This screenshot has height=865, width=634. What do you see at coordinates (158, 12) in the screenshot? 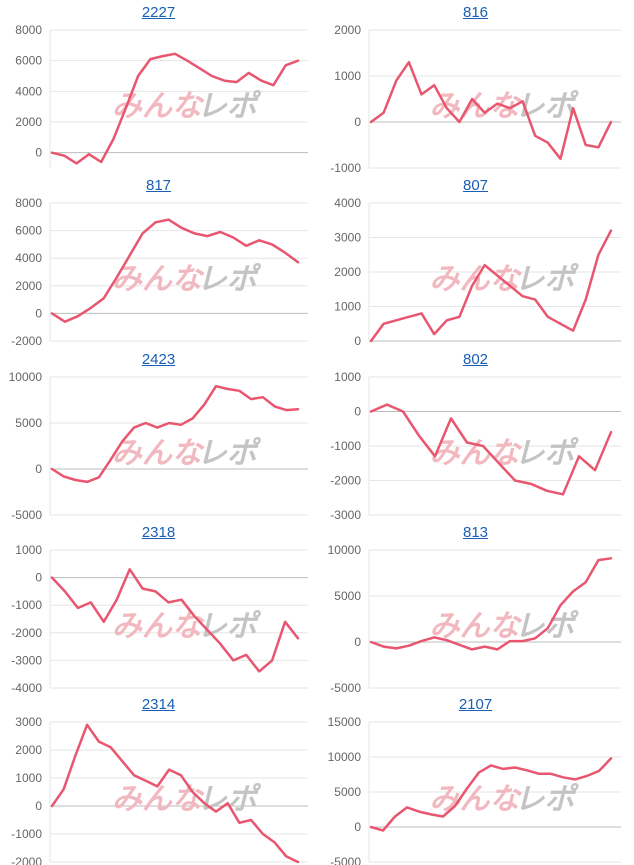
I see `chart-title-link: 2227` at bounding box center [158, 12].